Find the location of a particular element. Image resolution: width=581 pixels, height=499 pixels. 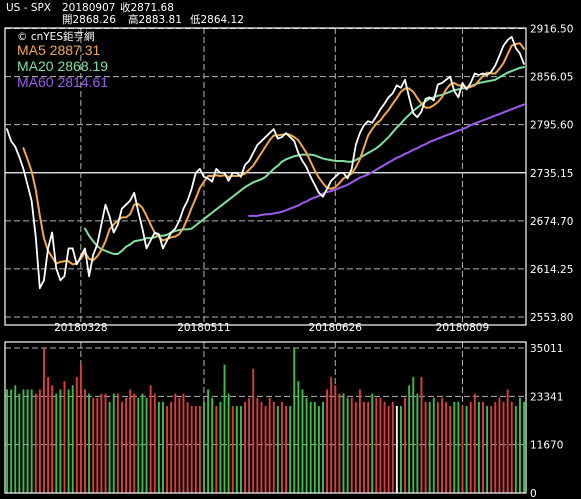

price-y-tick-label: 2553.80 is located at coordinates (551, 318).